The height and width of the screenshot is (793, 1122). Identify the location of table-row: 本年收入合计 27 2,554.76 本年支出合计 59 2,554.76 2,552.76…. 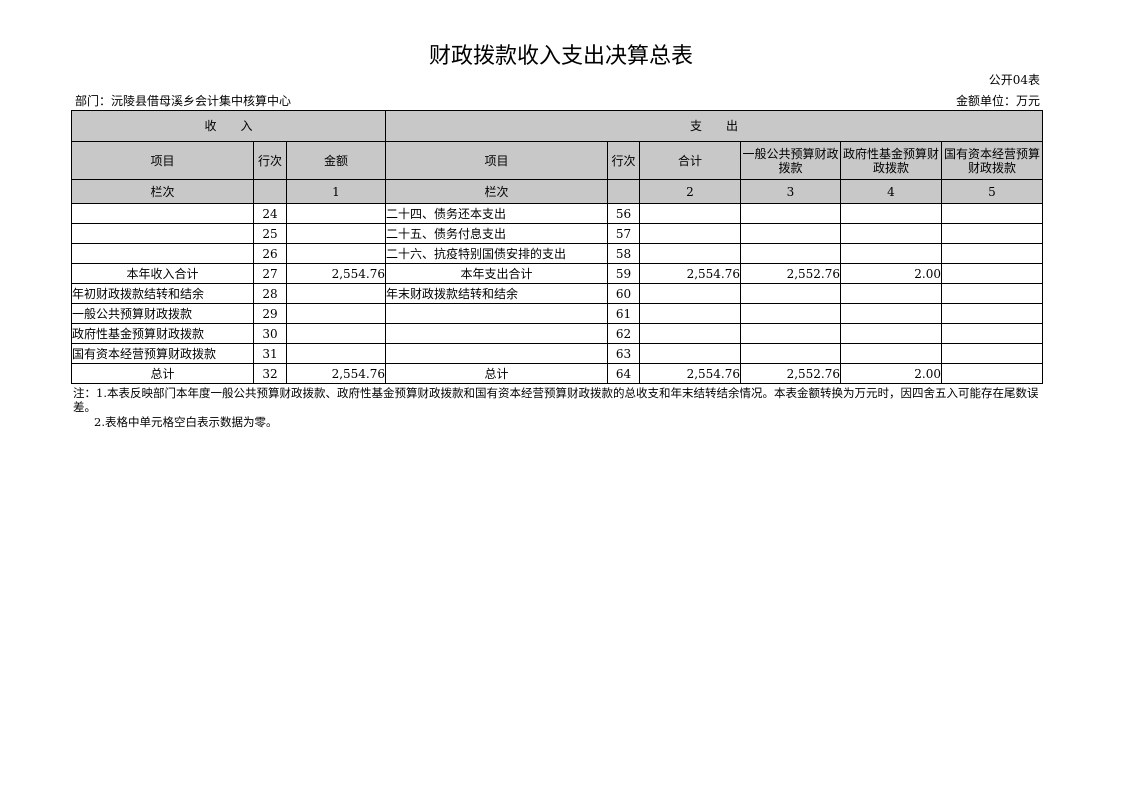
(557, 273).